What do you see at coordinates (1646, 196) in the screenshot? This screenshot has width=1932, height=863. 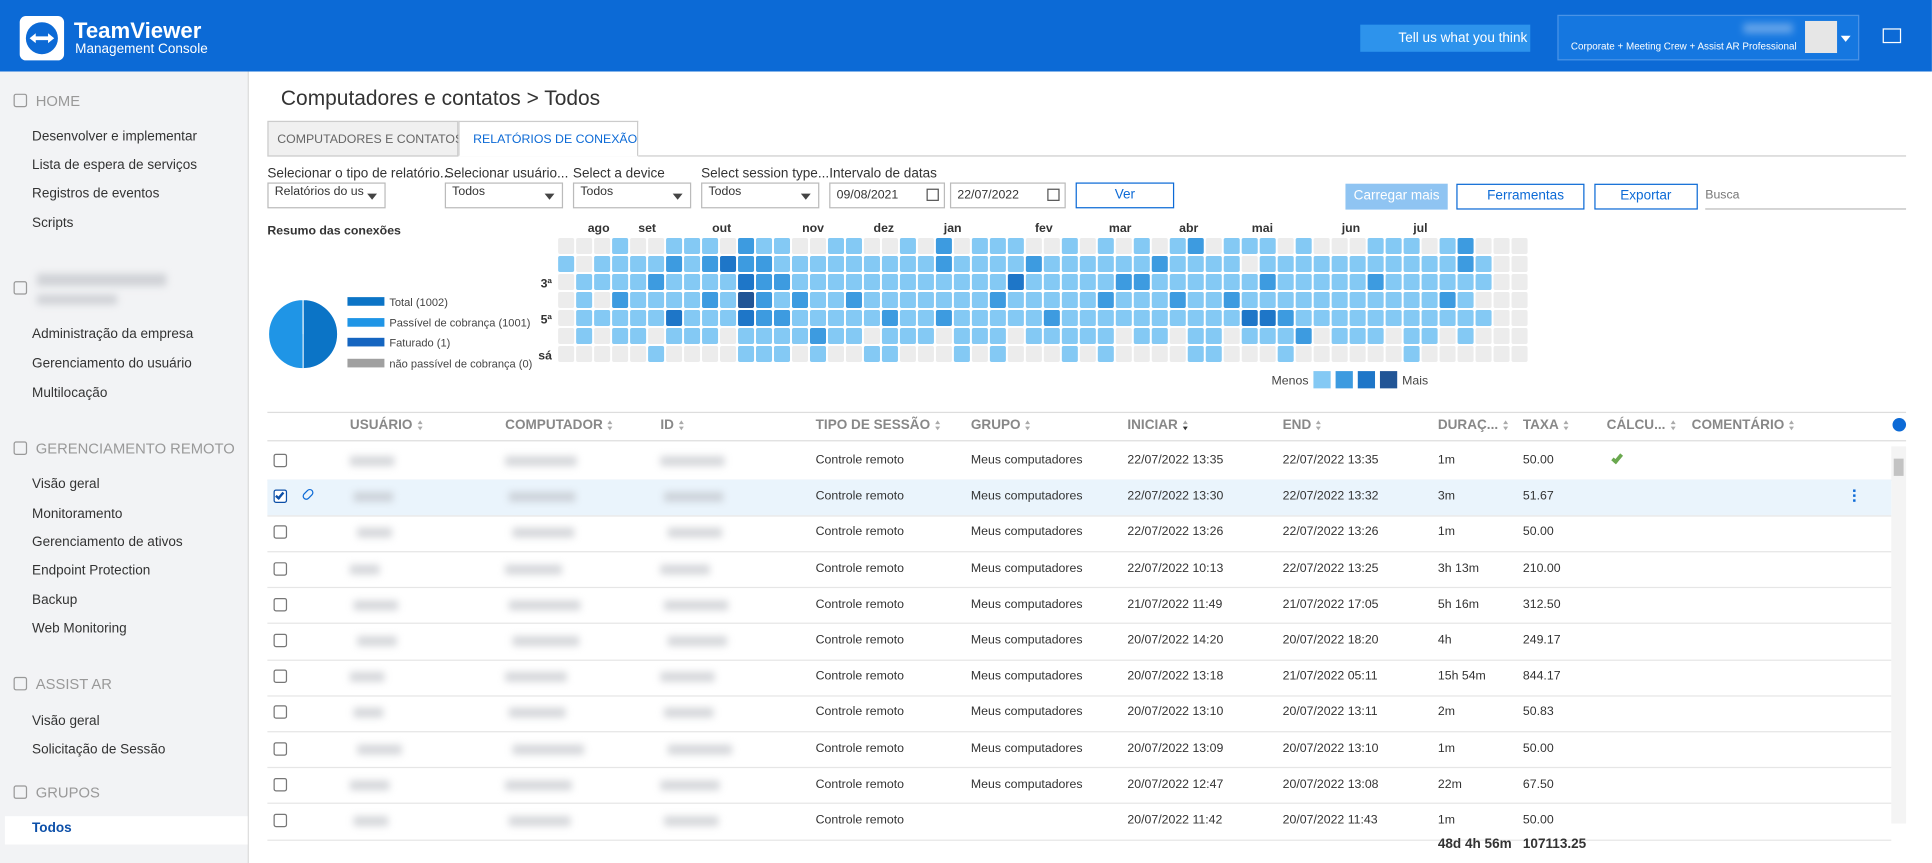 I see `export-button: Exportar` at bounding box center [1646, 196].